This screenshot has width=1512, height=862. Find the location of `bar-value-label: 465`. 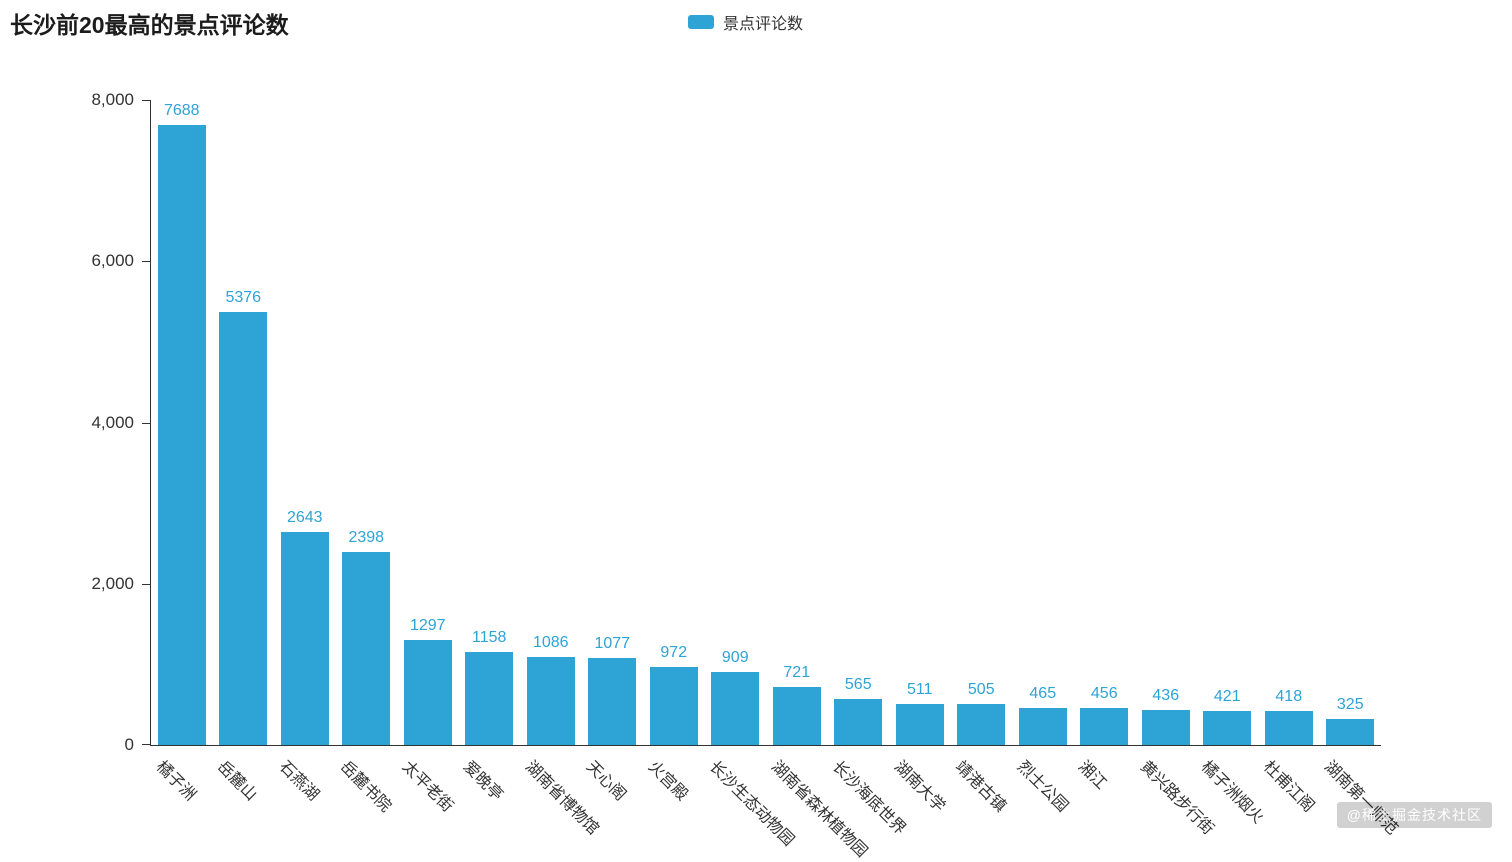

bar-value-label: 465 is located at coordinates (1043, 693).